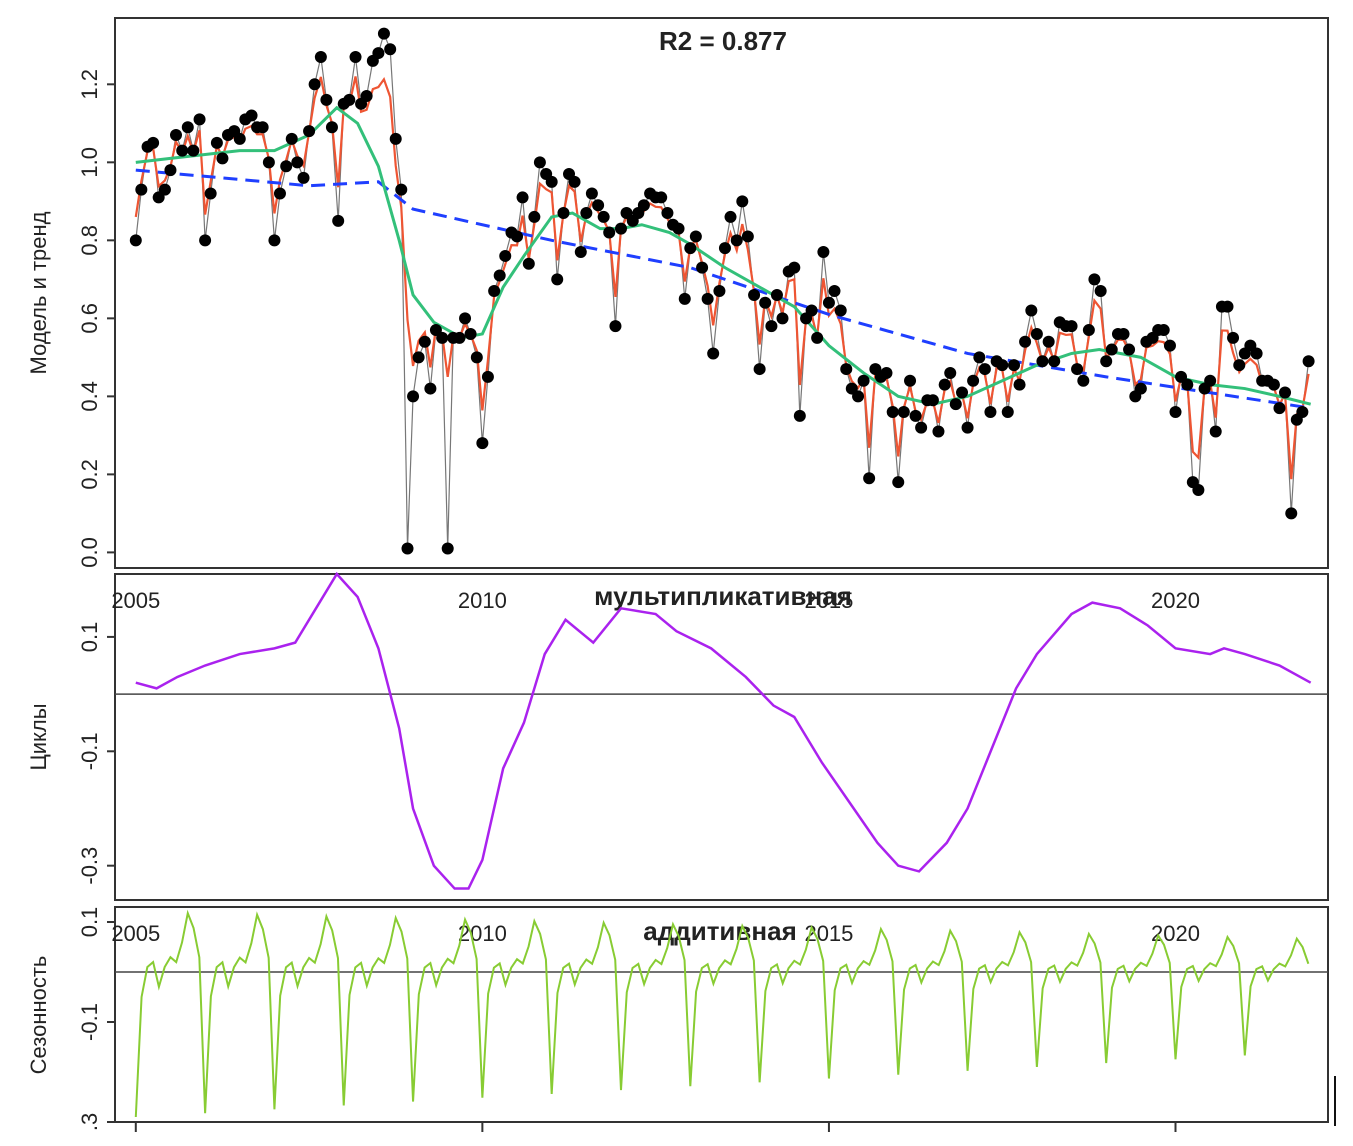 The image size is (1353, 1146). What do you see at coordinates (89, 162) in the screenshot?
I see `y-tick-label: 1.0` at bounding box center [89, 162].